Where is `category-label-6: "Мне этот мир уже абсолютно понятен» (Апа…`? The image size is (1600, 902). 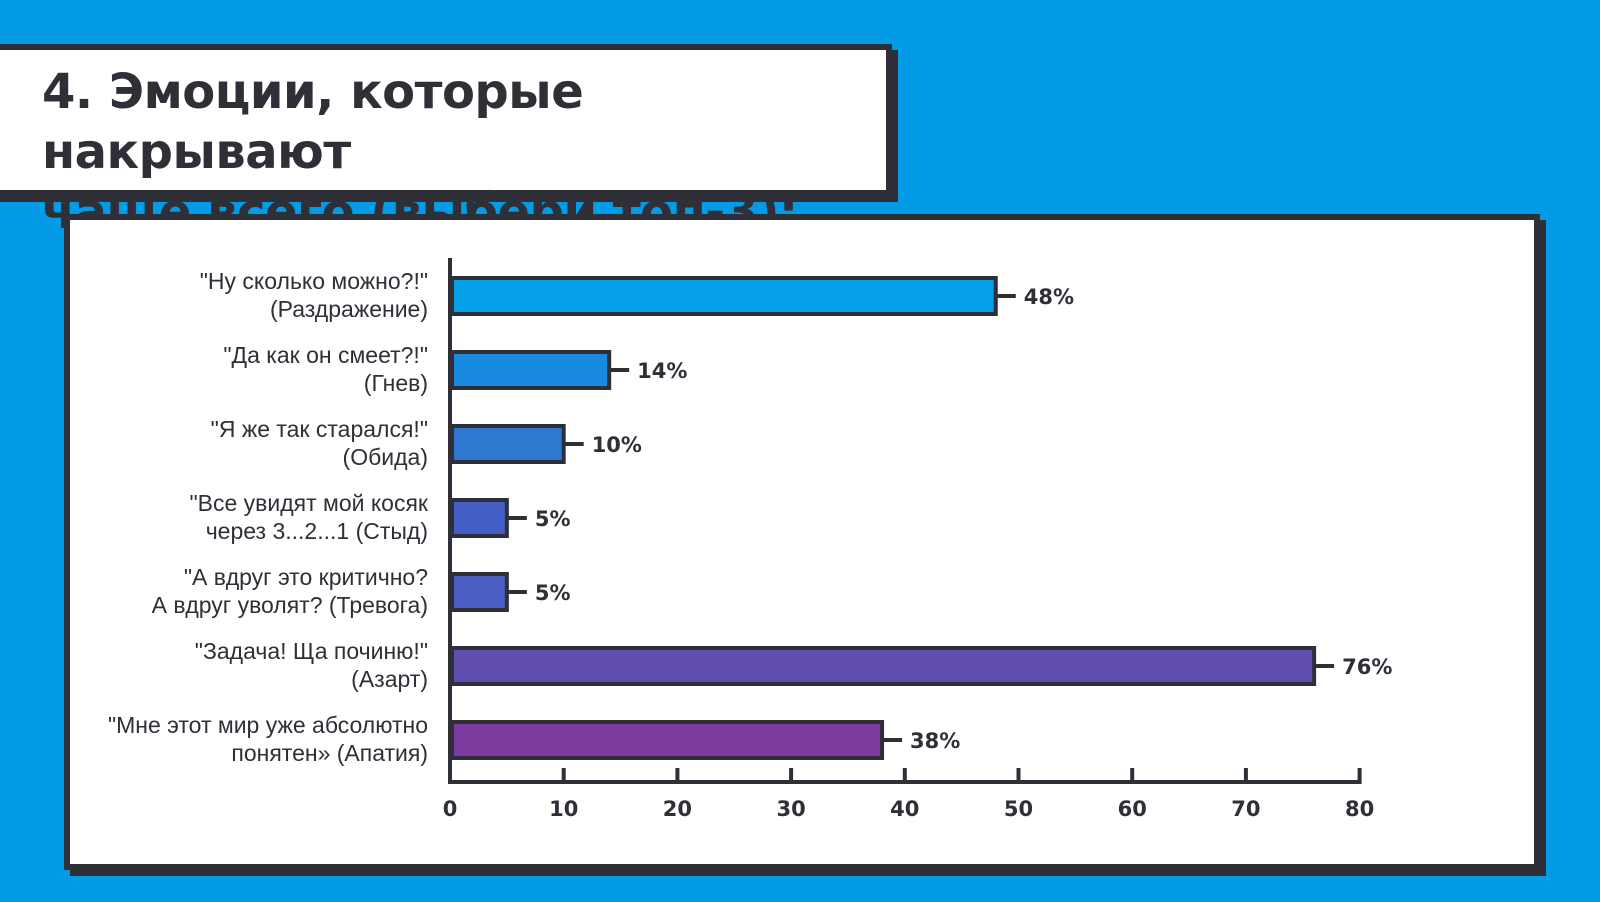
category-label-6: "Мне этот мир уже абсолютно понятен» (Апа… is located at coordinates (268, 739).